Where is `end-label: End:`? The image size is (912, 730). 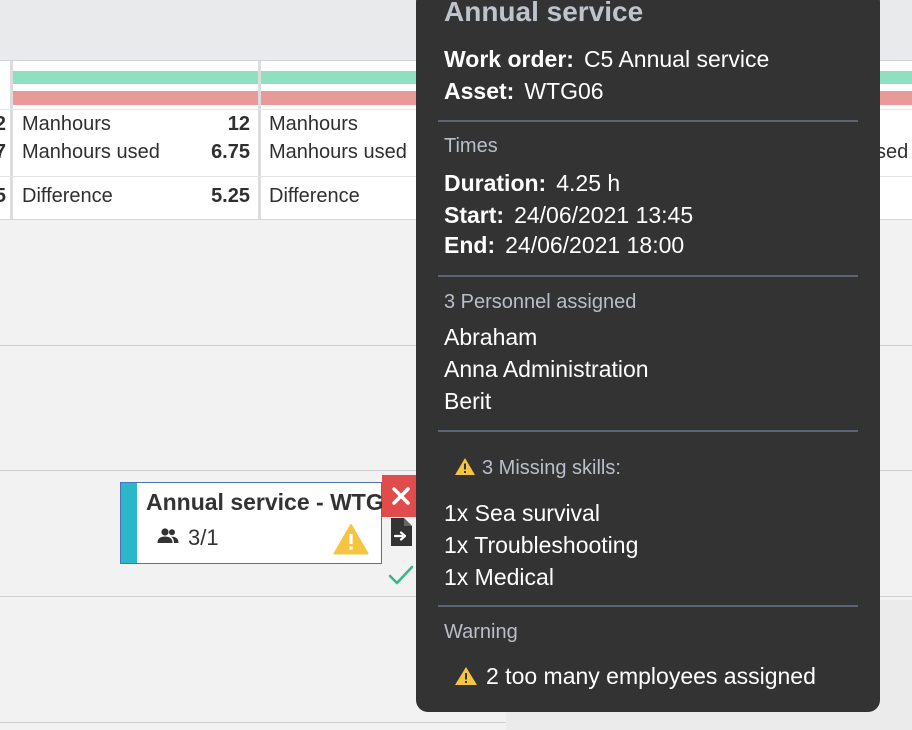 end-label: End: is located at coordinates (470, 245).